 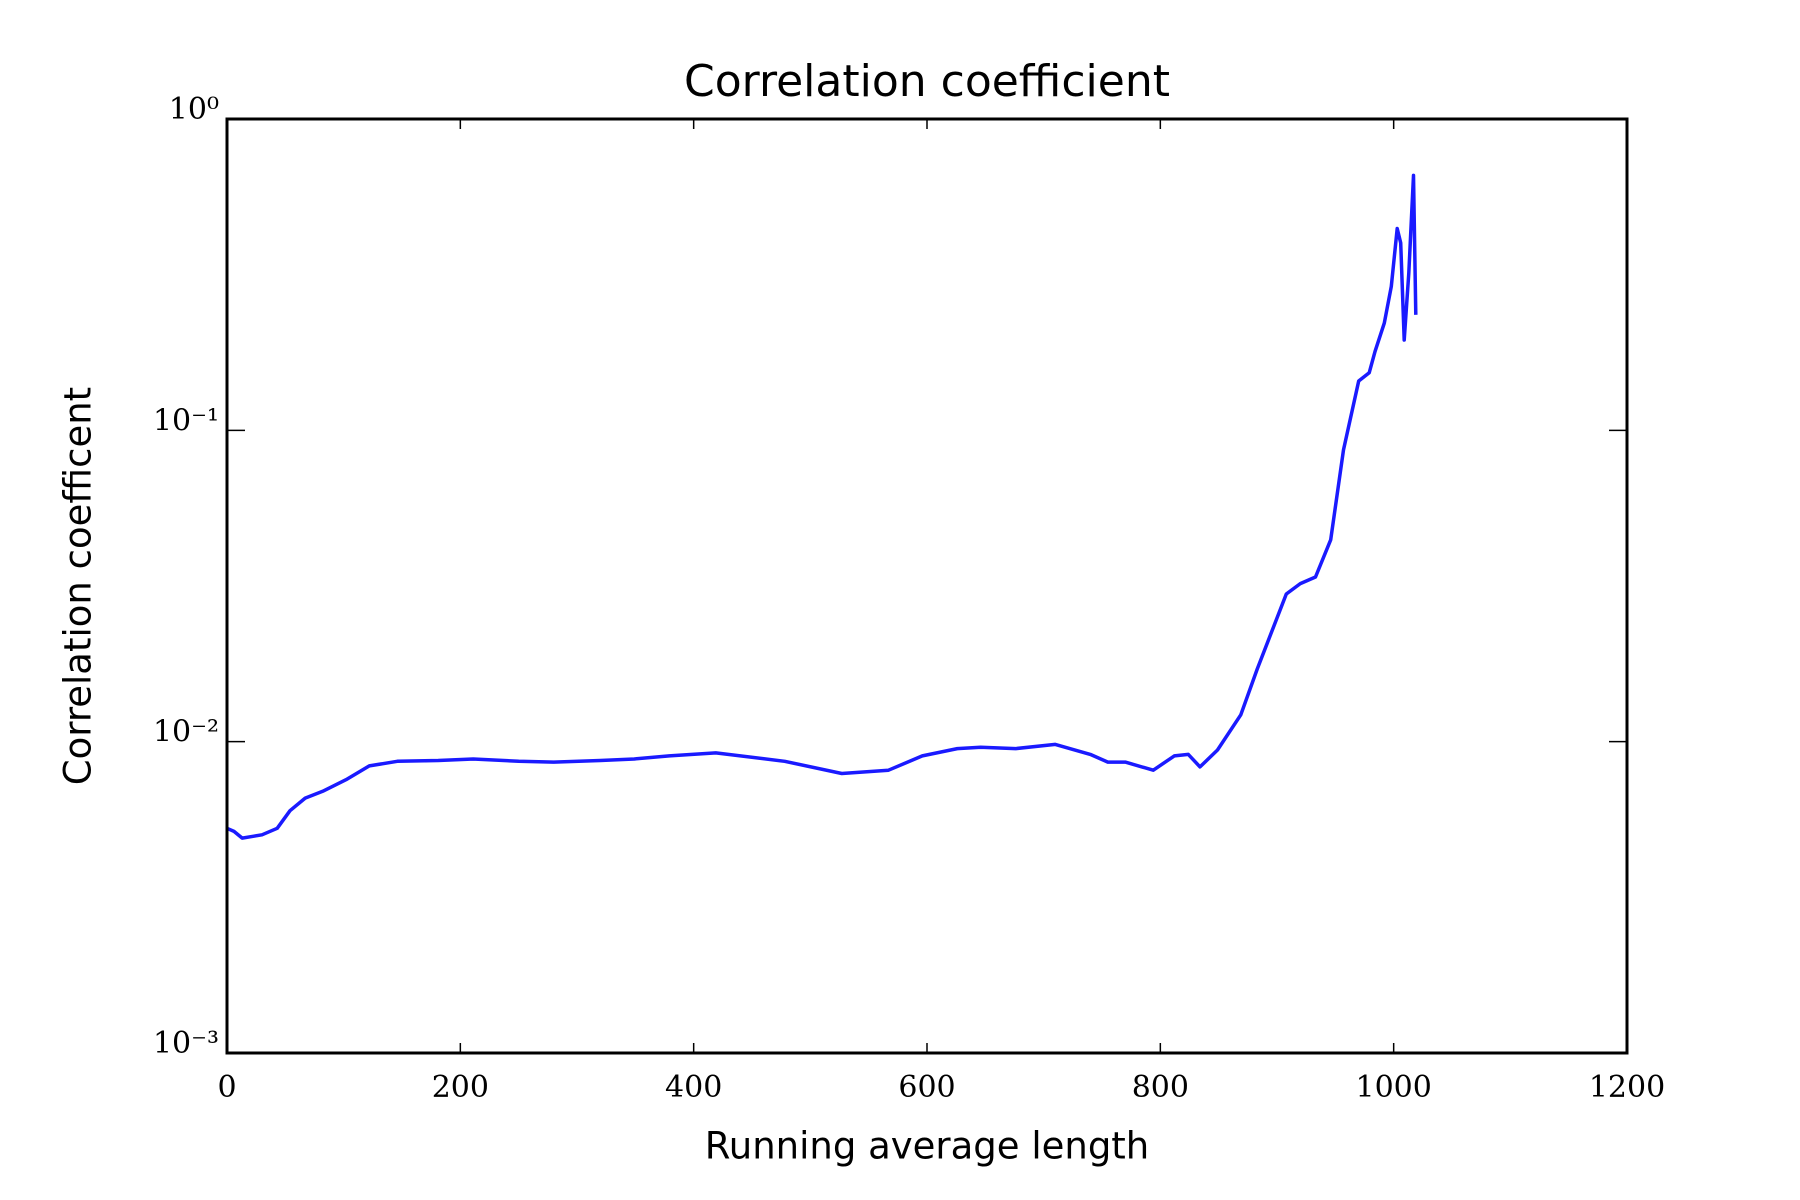 What do you see at coordinates (1393, 1087) in the screenshot?
I see `x-tick-label: 1000` at bounding box center [1393, 1087].